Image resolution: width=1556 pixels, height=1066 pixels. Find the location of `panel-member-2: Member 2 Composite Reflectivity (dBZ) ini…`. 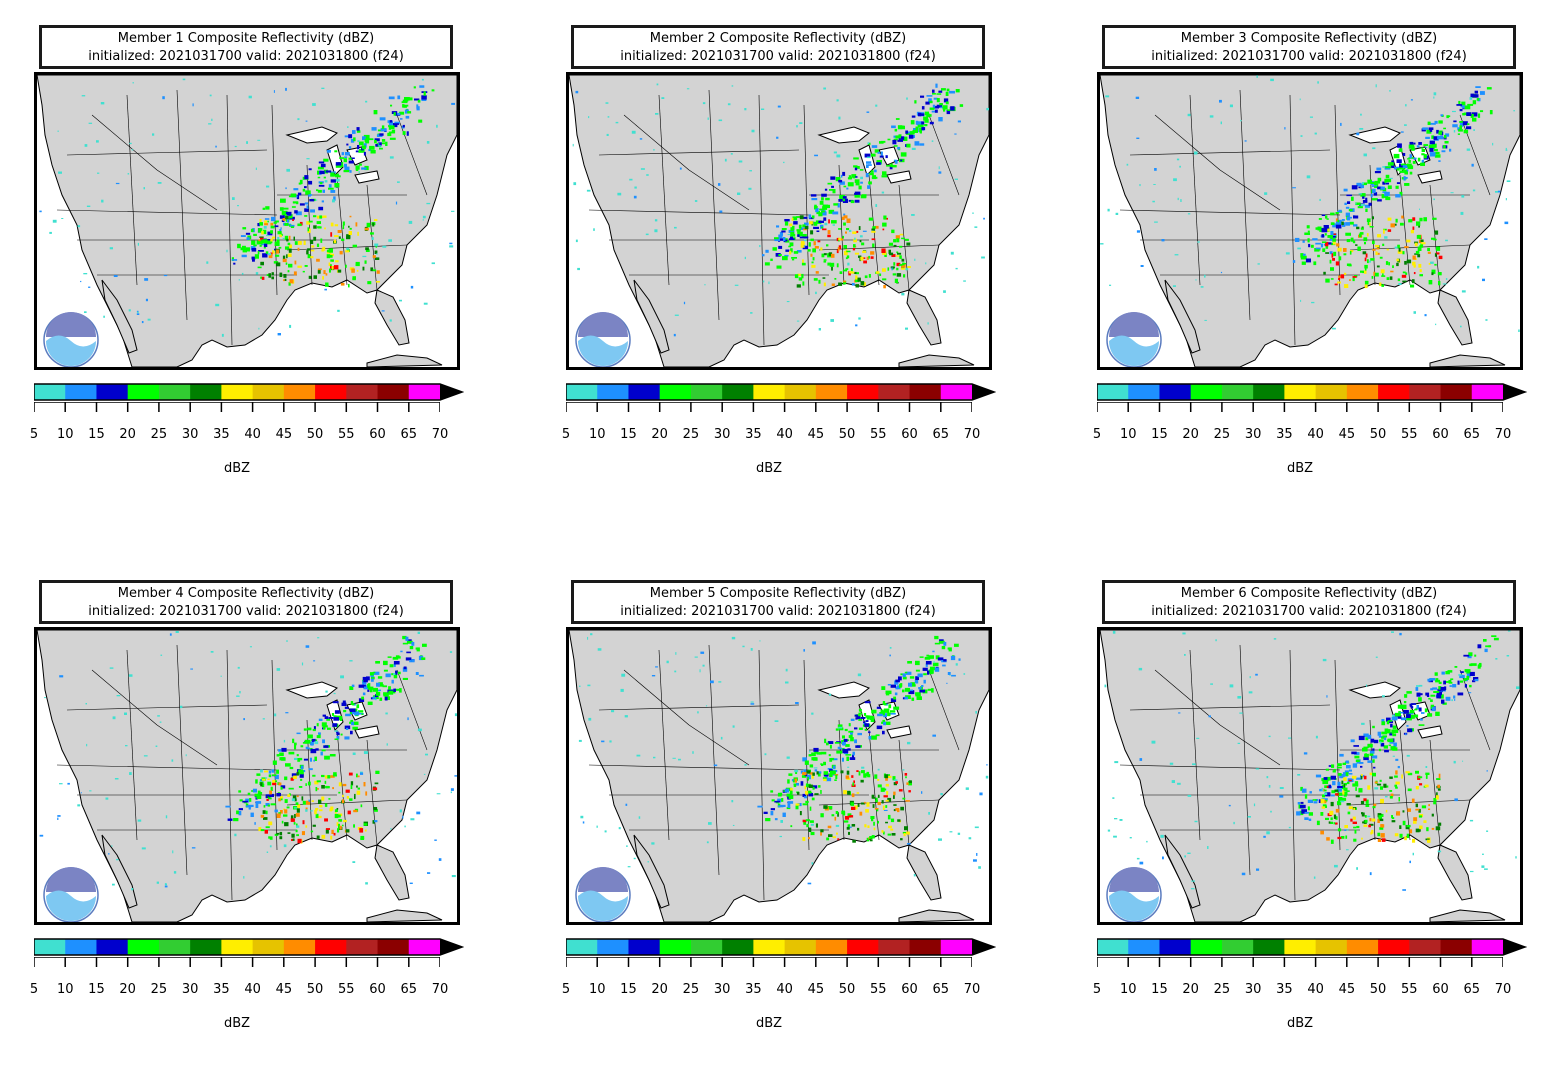

panel-member-2: Member 2 Composite Reflectivity (dBZ) ini… is located at coordinates (784, 255).